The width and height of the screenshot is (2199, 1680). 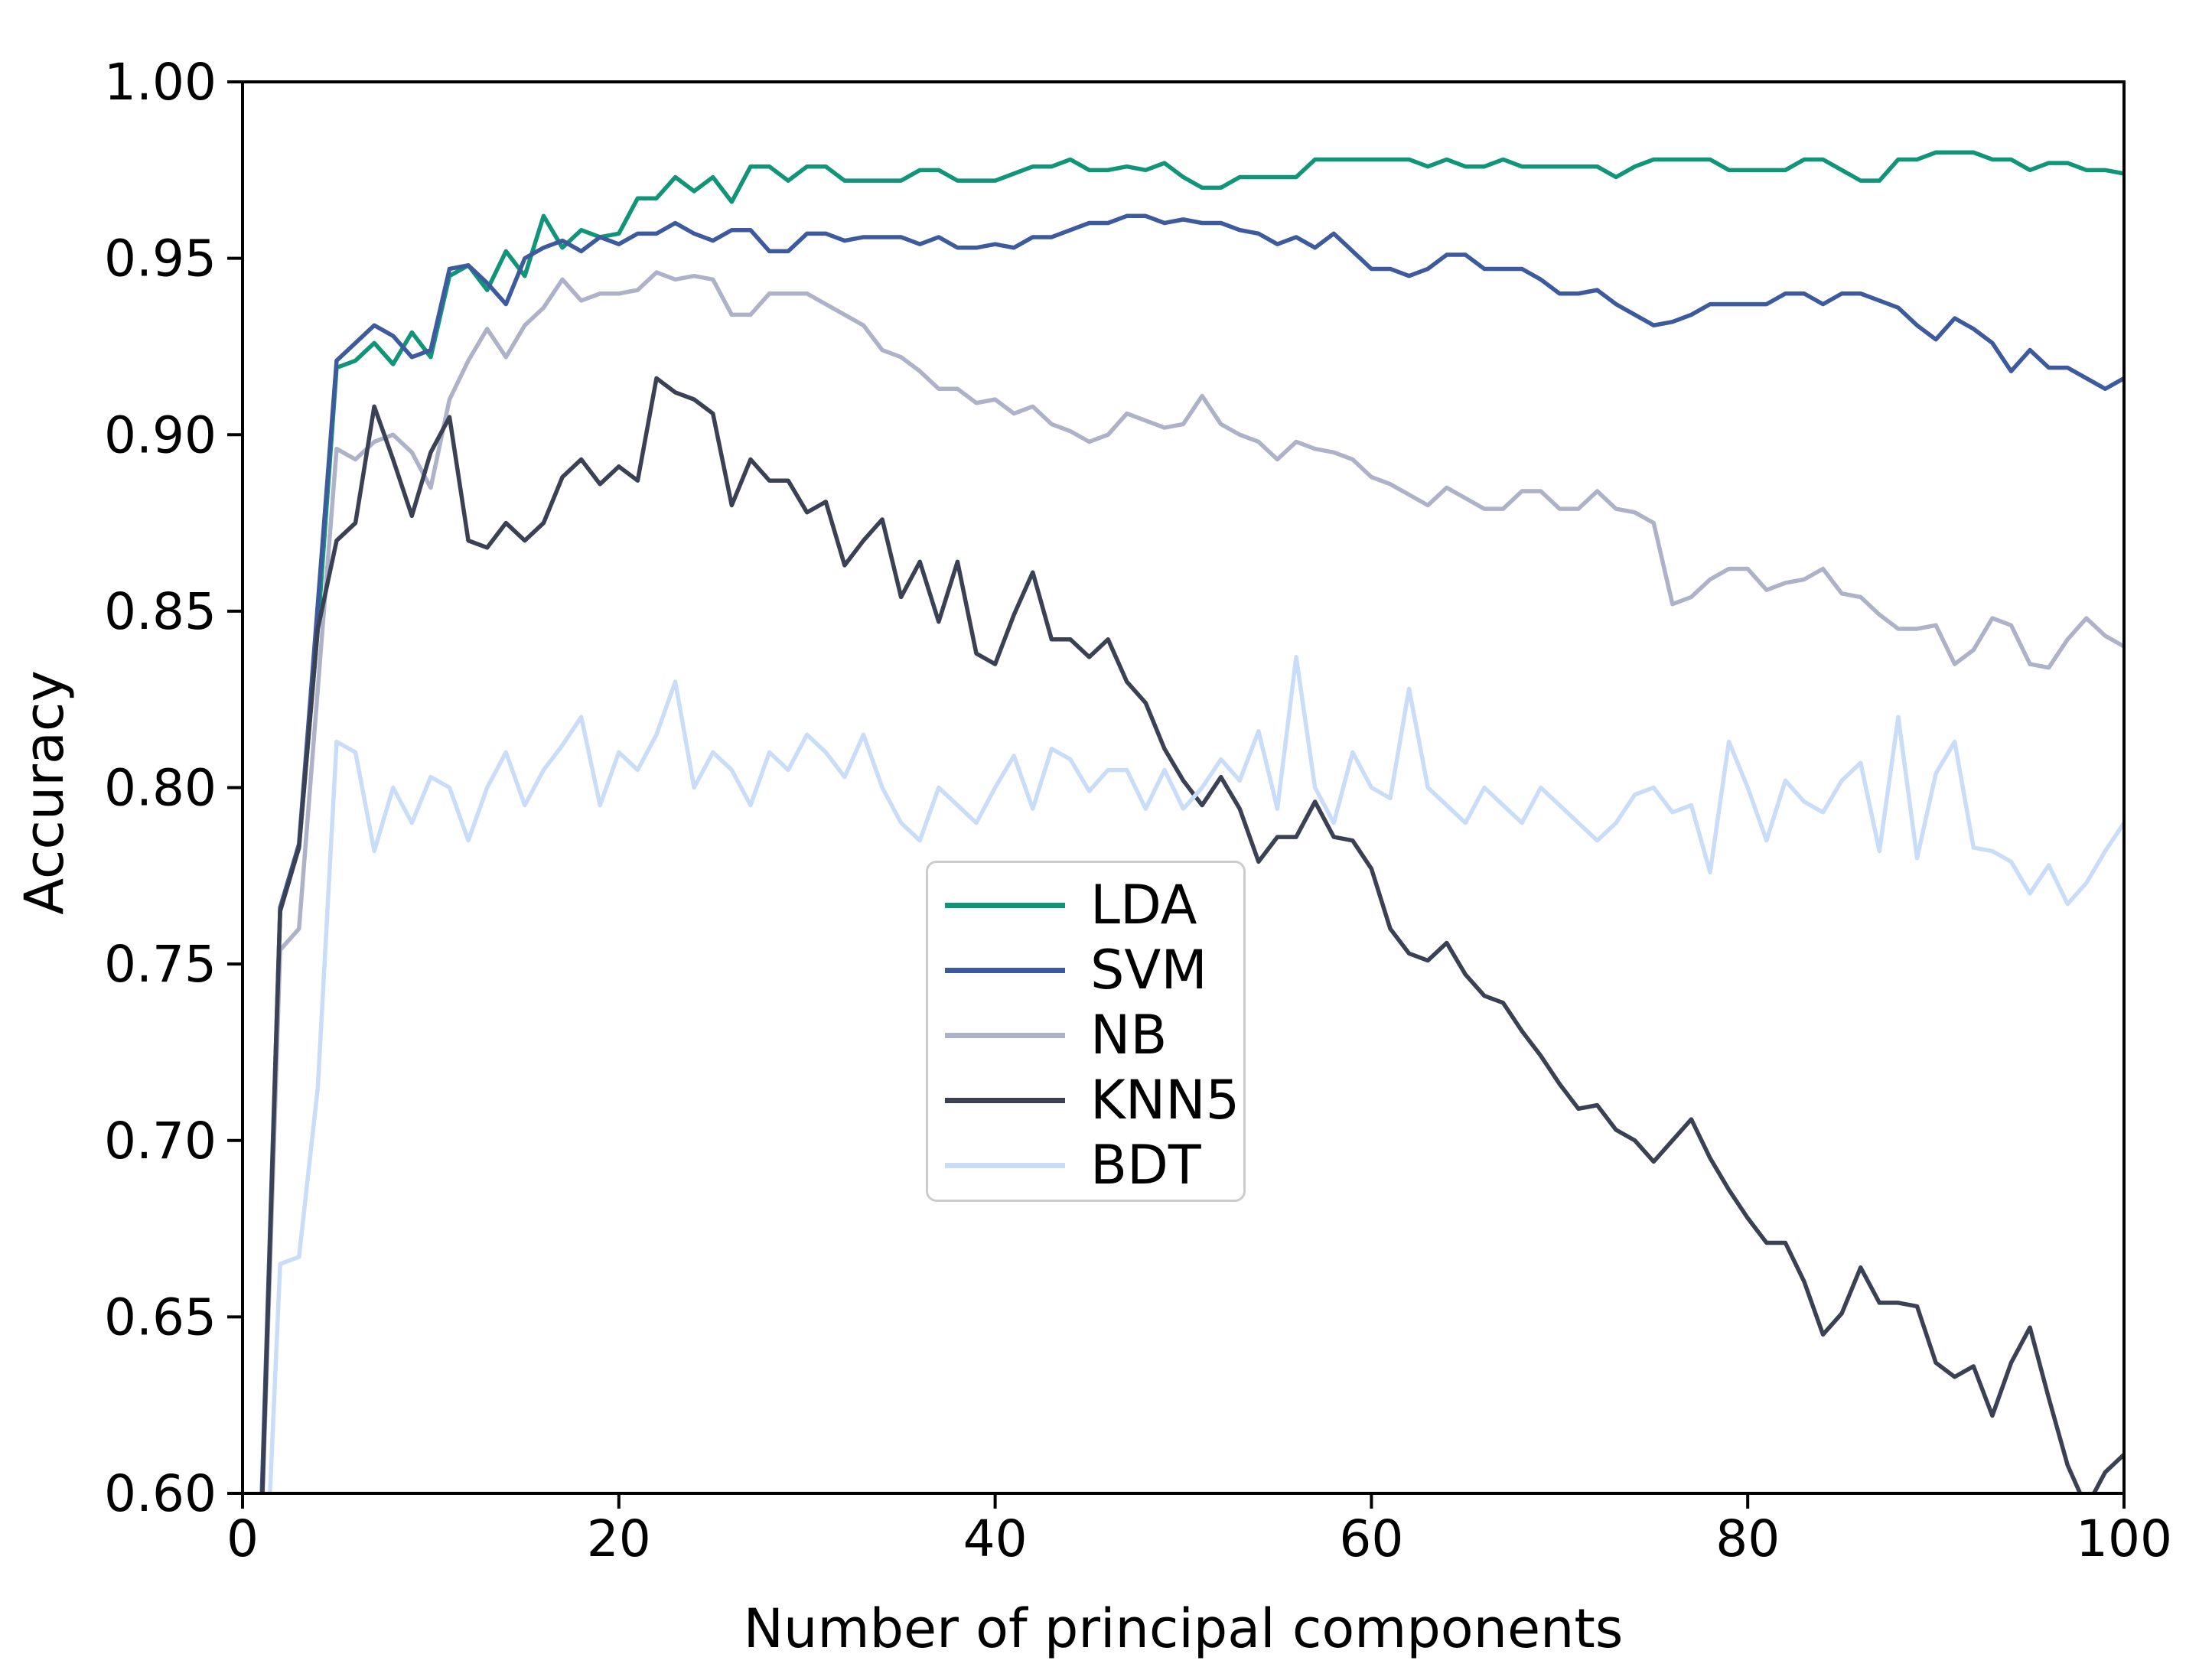 What do you see at coordinates (1145, 1165) in the screenshot?
I see `legend-label-bdt: BDT` at bounding box center [1145, 1165].